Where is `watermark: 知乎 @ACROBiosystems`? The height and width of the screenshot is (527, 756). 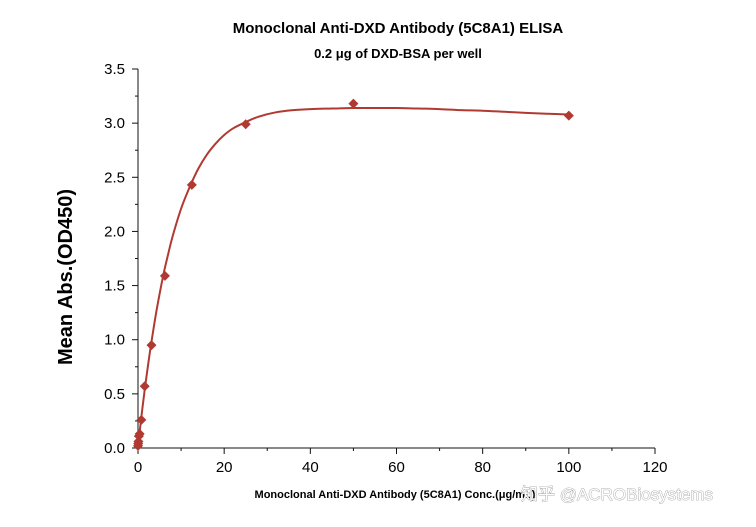 watermark: 知乎 @ACROBiosystems is located at coordinates (617, 494).